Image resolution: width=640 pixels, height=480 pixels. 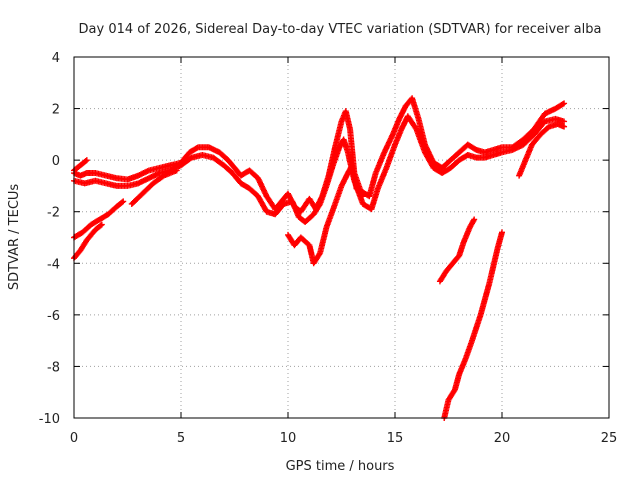 I want to click on series-arc-mid-rise, so click(x=154, y=187).